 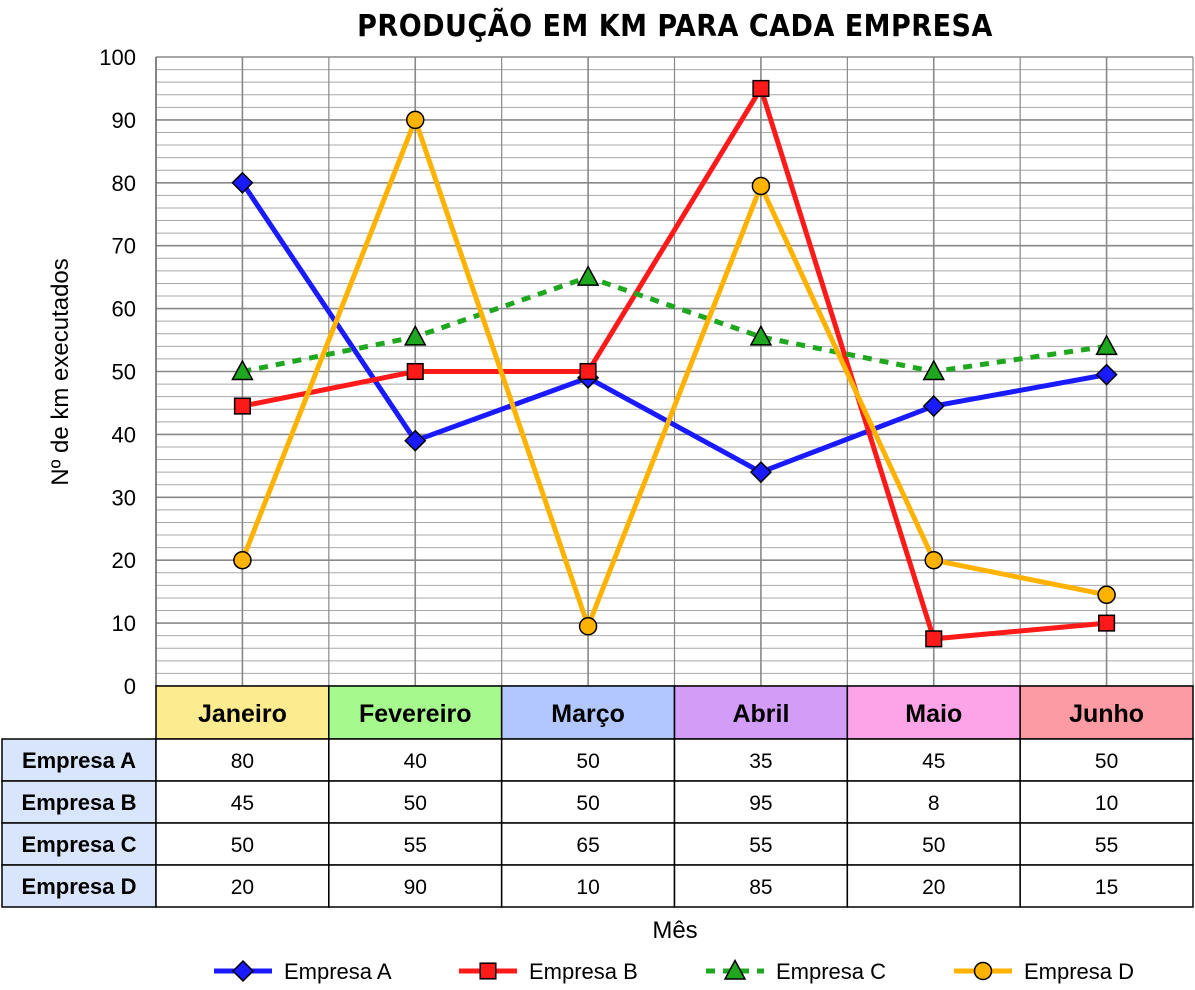 I want to click on table-value: 8, so click(x=934, y=803).